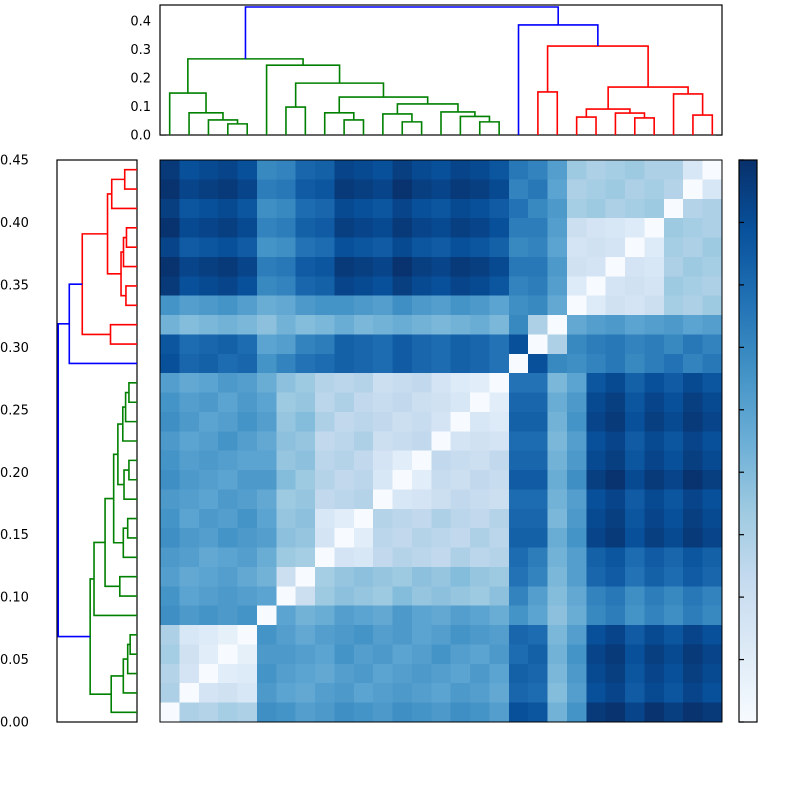 The height and width of the screenshot is (804, 800). Describe the element at coordinates (14, 223) in the screenshot. I see `colorbar-tick-label: 0.40` at that location.